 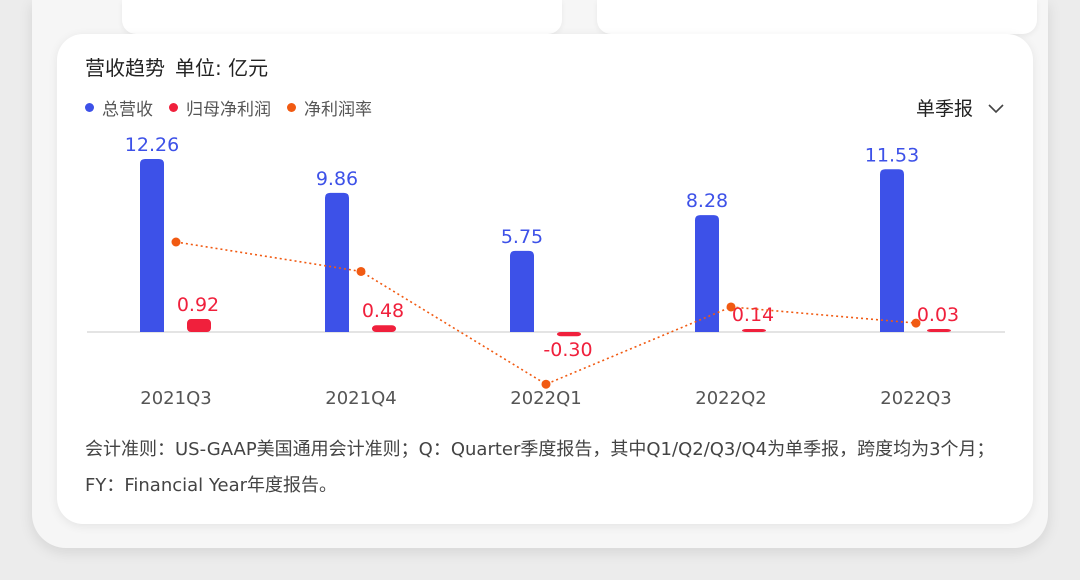 I want to click on chevron-down-icon, so click(x=996, y=108).